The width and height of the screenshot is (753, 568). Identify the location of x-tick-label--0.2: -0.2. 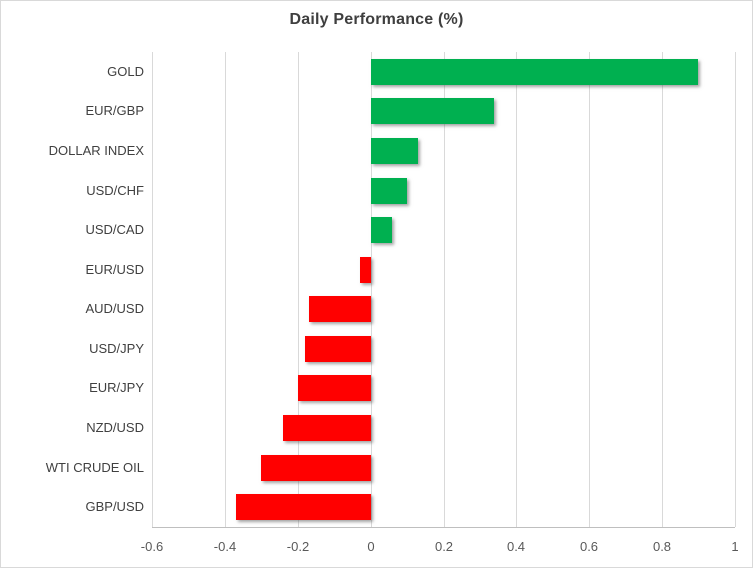
(298, 546).